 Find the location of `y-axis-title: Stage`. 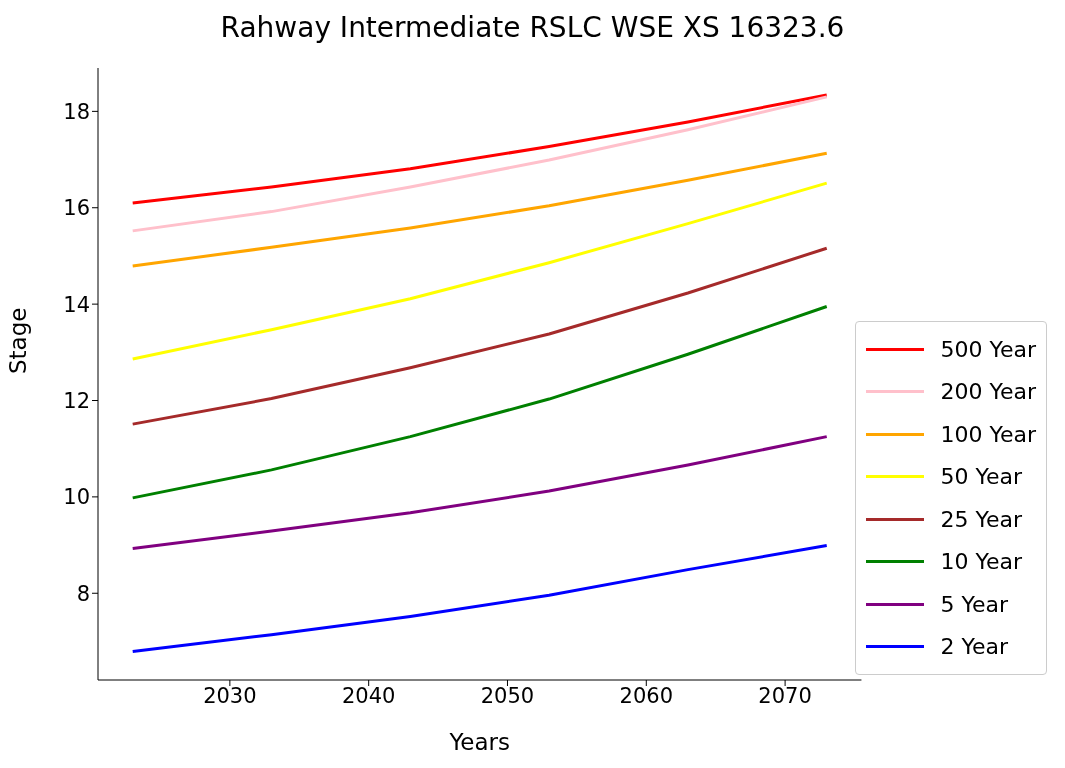

y-axis-title: Stage is located at coordinates (18, 340).